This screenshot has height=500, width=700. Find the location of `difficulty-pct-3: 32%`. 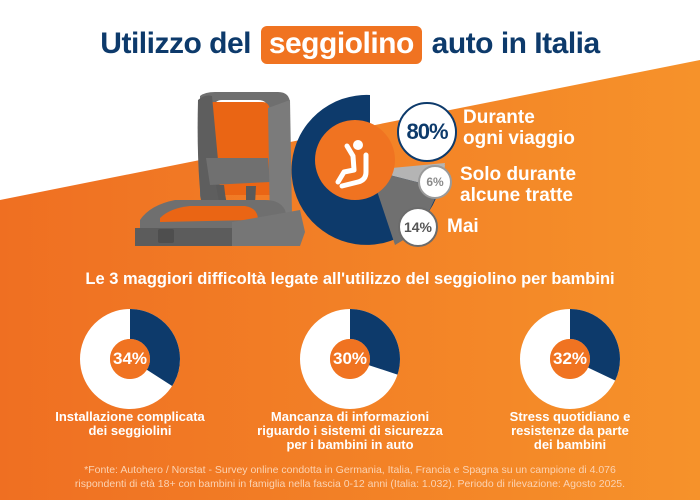

difficulty-pct-3: 32% is located at coordinates (570, 358).